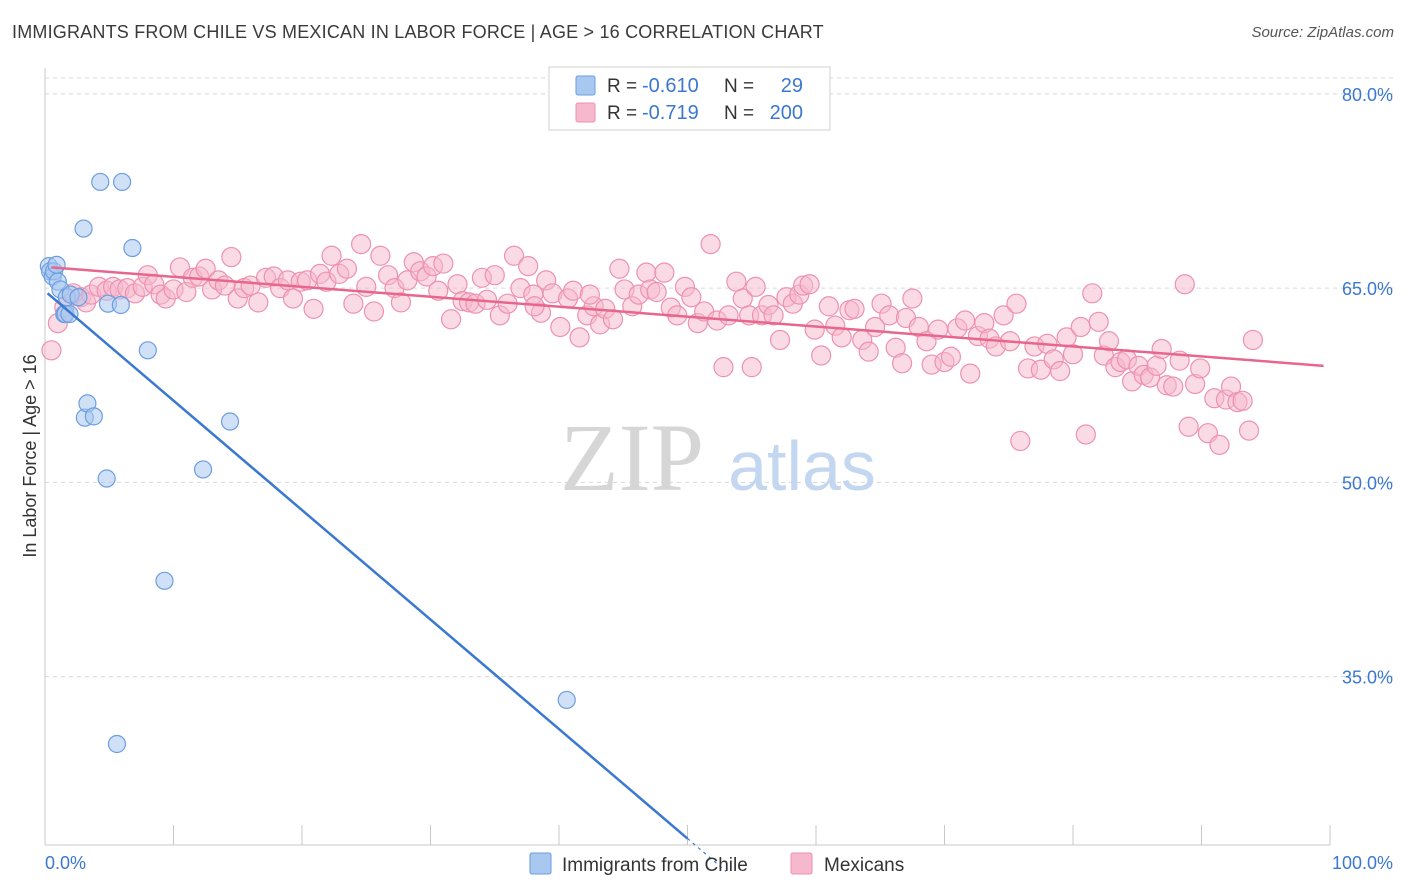 The height and width of the screenshot is (892, 1406). I want to click on legend-blue-swatch, so click(585, 85).